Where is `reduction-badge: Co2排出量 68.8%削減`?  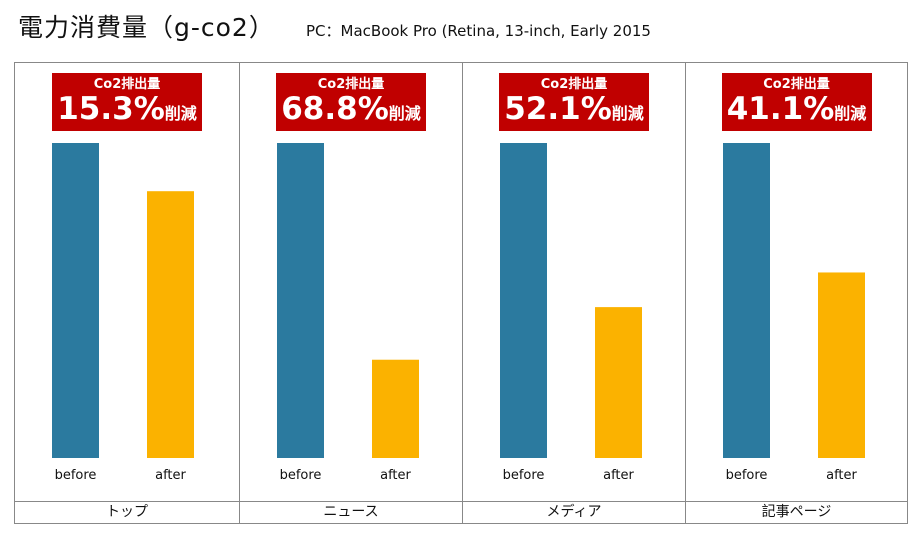
reduction-badge: Co2排出量 68.8%削減 is located at coordinates (351, 102).